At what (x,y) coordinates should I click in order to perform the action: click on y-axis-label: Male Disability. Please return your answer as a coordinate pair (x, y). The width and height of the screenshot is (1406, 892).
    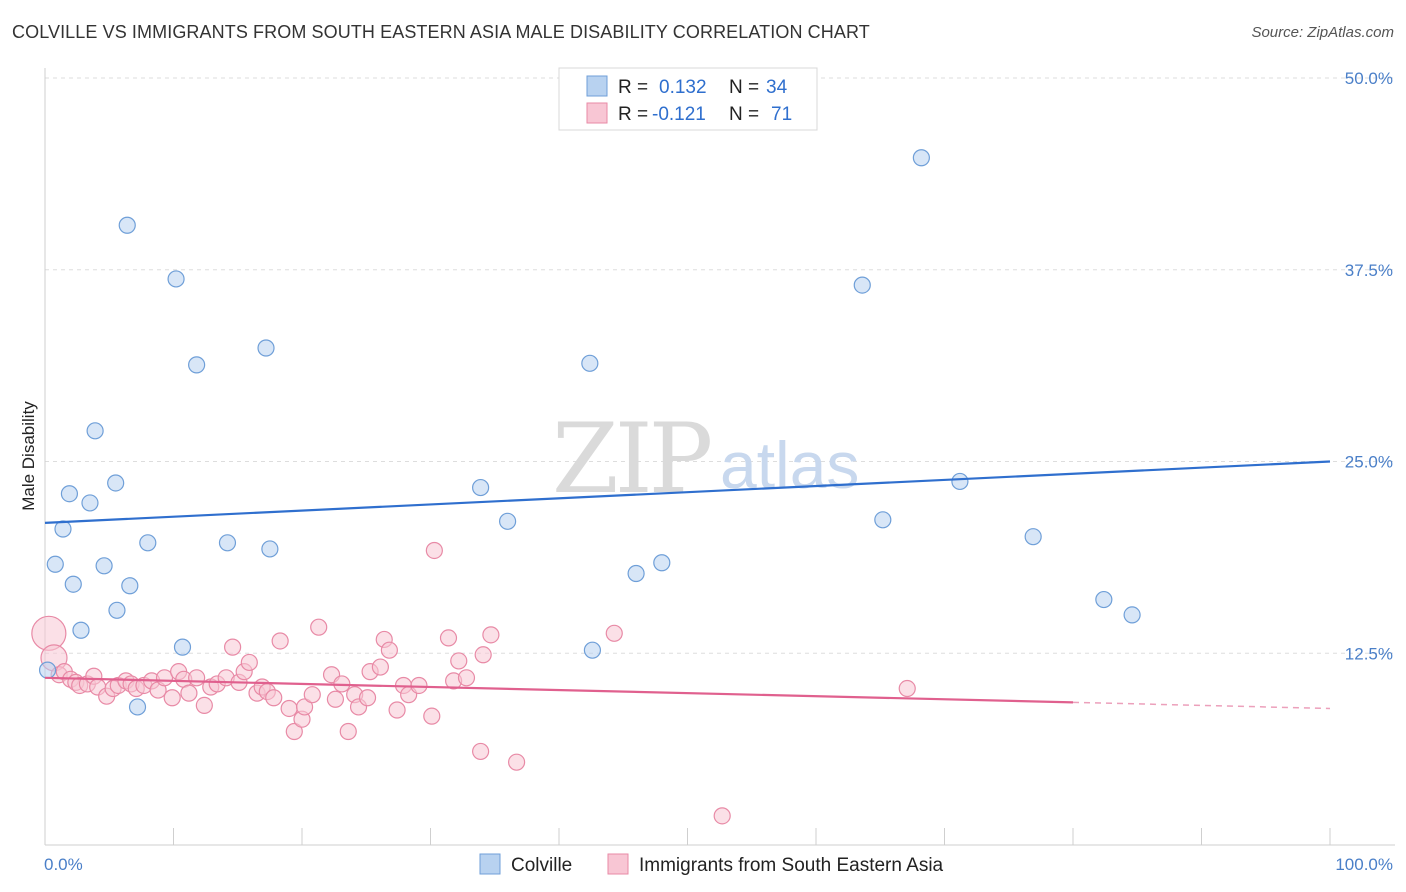
    Looking at the image, I should click on (28, 456).